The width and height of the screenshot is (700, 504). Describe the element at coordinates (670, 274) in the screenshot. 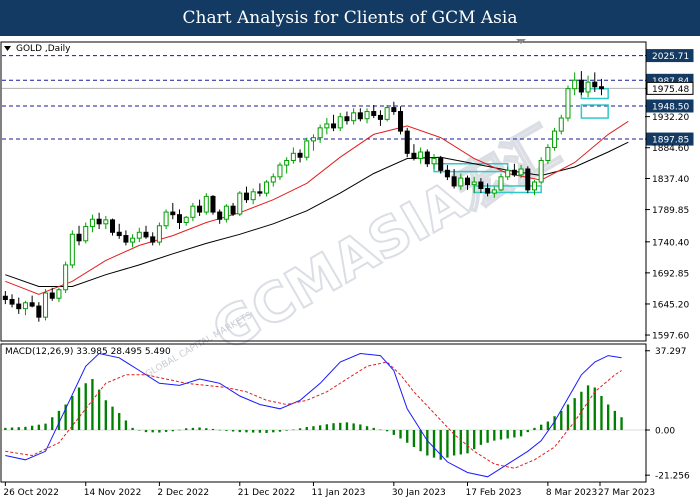

I see `price-tick-label: 1692.85` at that location.